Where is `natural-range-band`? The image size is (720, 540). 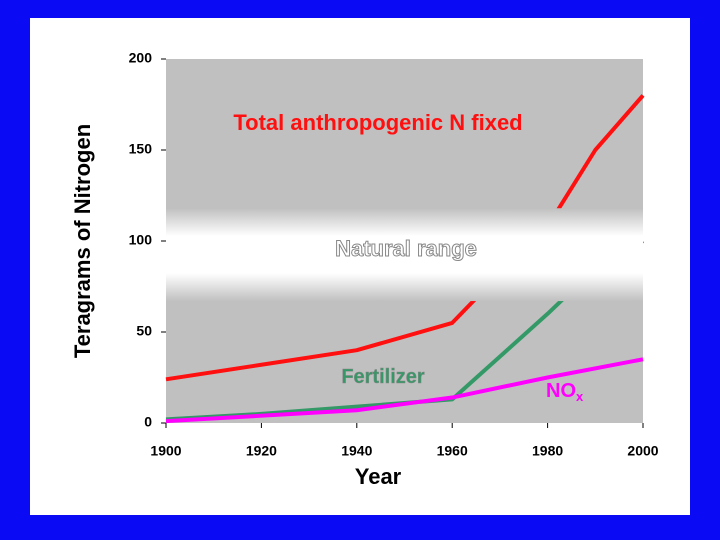
natural-range-band is located at coordinates (404, 255).